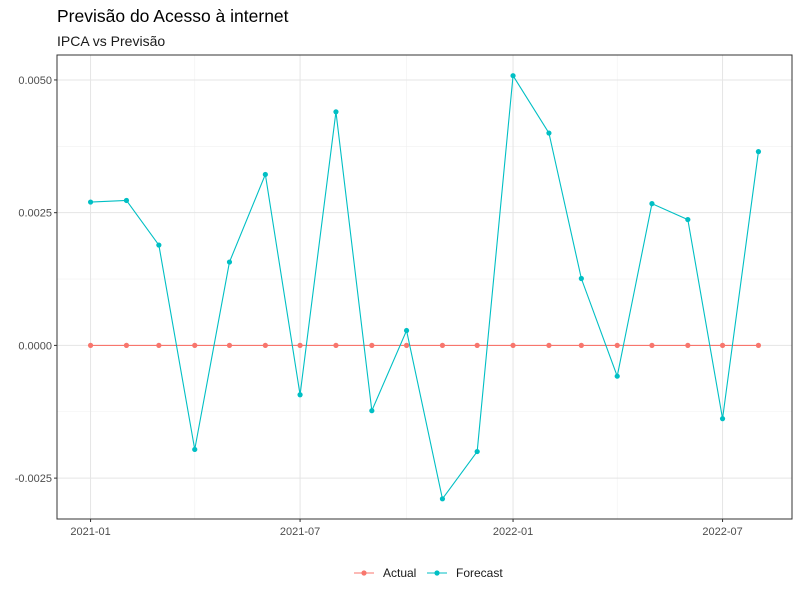  What do you see at coordinates (437, 573) in the screenshot?
I see `legend-key-point-forecast` at bounding box center [437, 573].